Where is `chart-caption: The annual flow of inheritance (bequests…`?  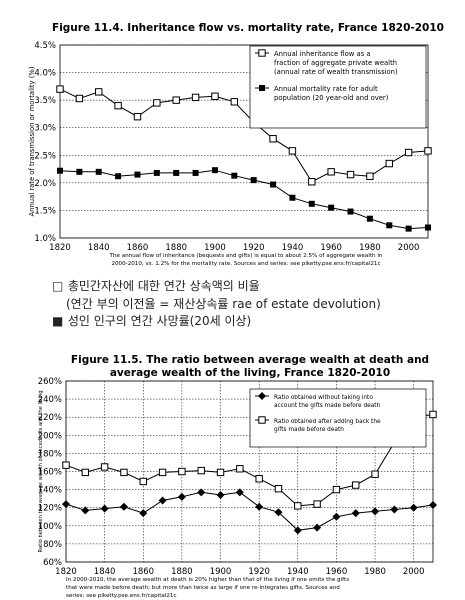 chart-caption: The annual flow of inheritance (bequests… is located at coordinates (246, 256).